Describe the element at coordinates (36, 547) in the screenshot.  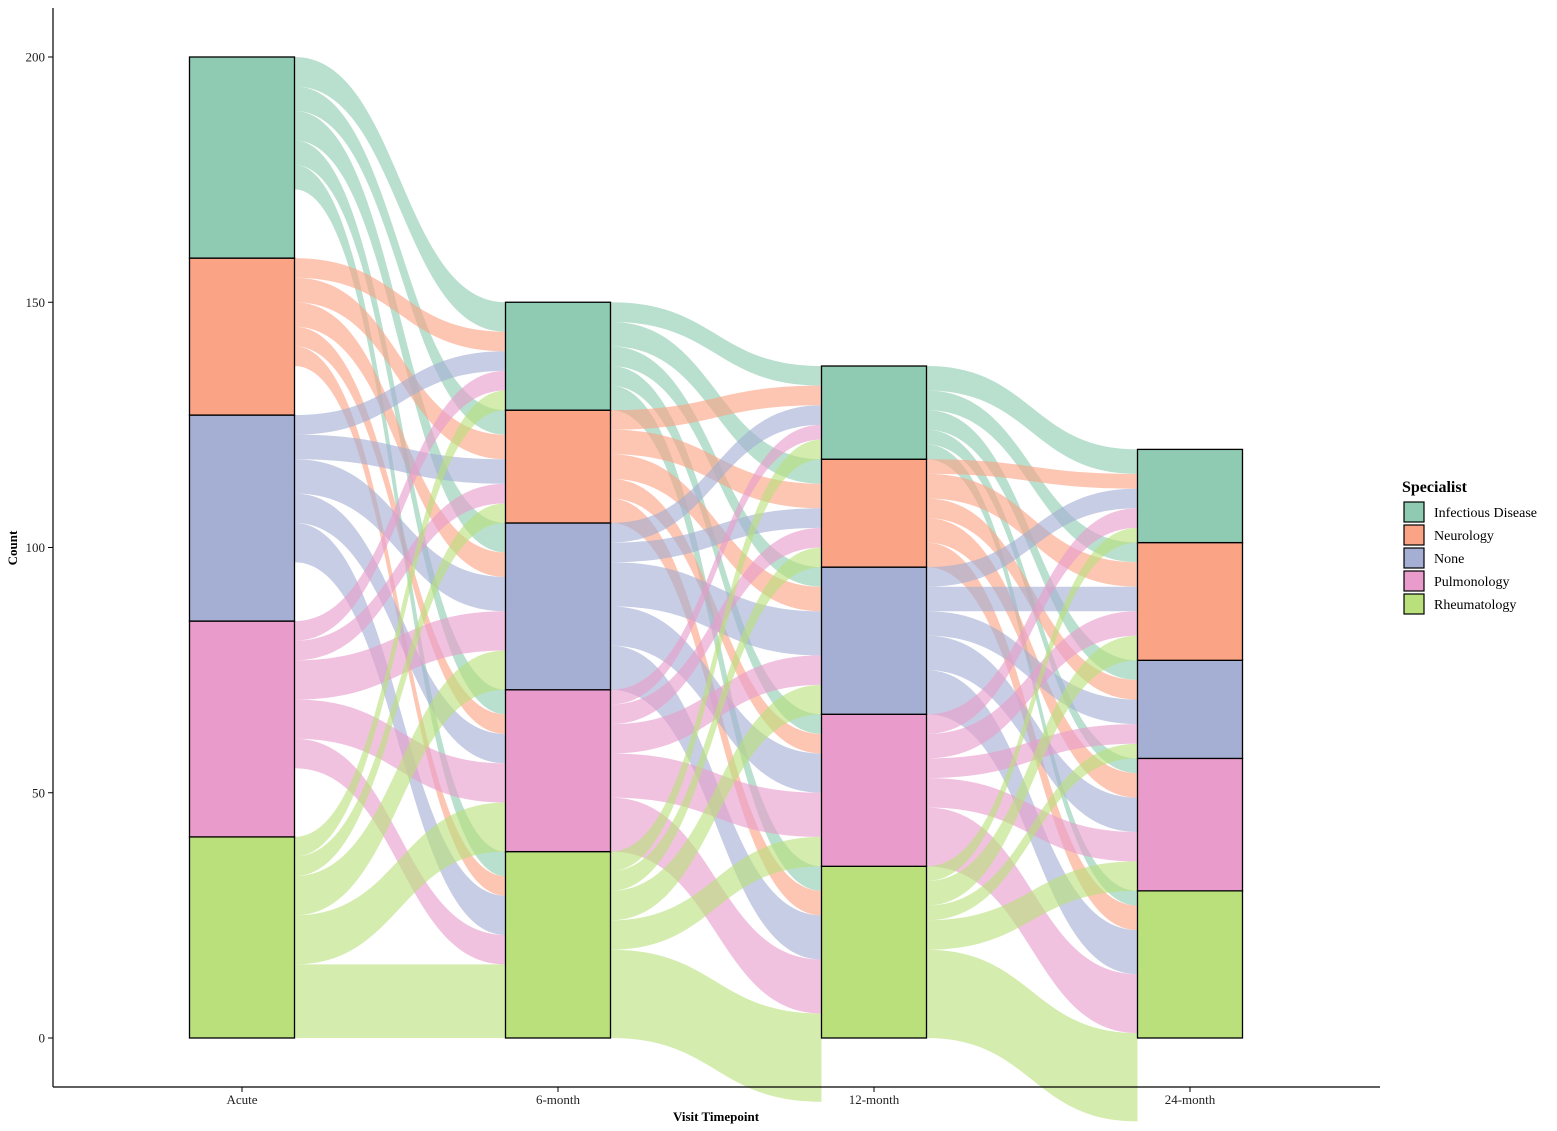
I see `y-tick-label: 100` at that location.